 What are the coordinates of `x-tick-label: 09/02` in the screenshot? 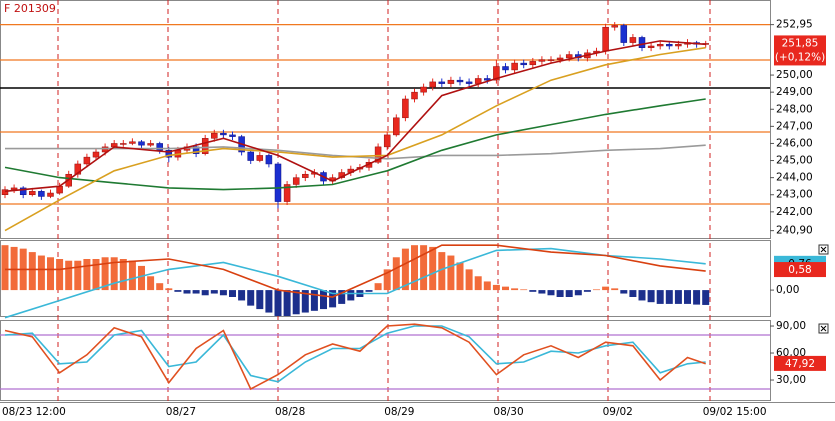 It's located at (618, 412).